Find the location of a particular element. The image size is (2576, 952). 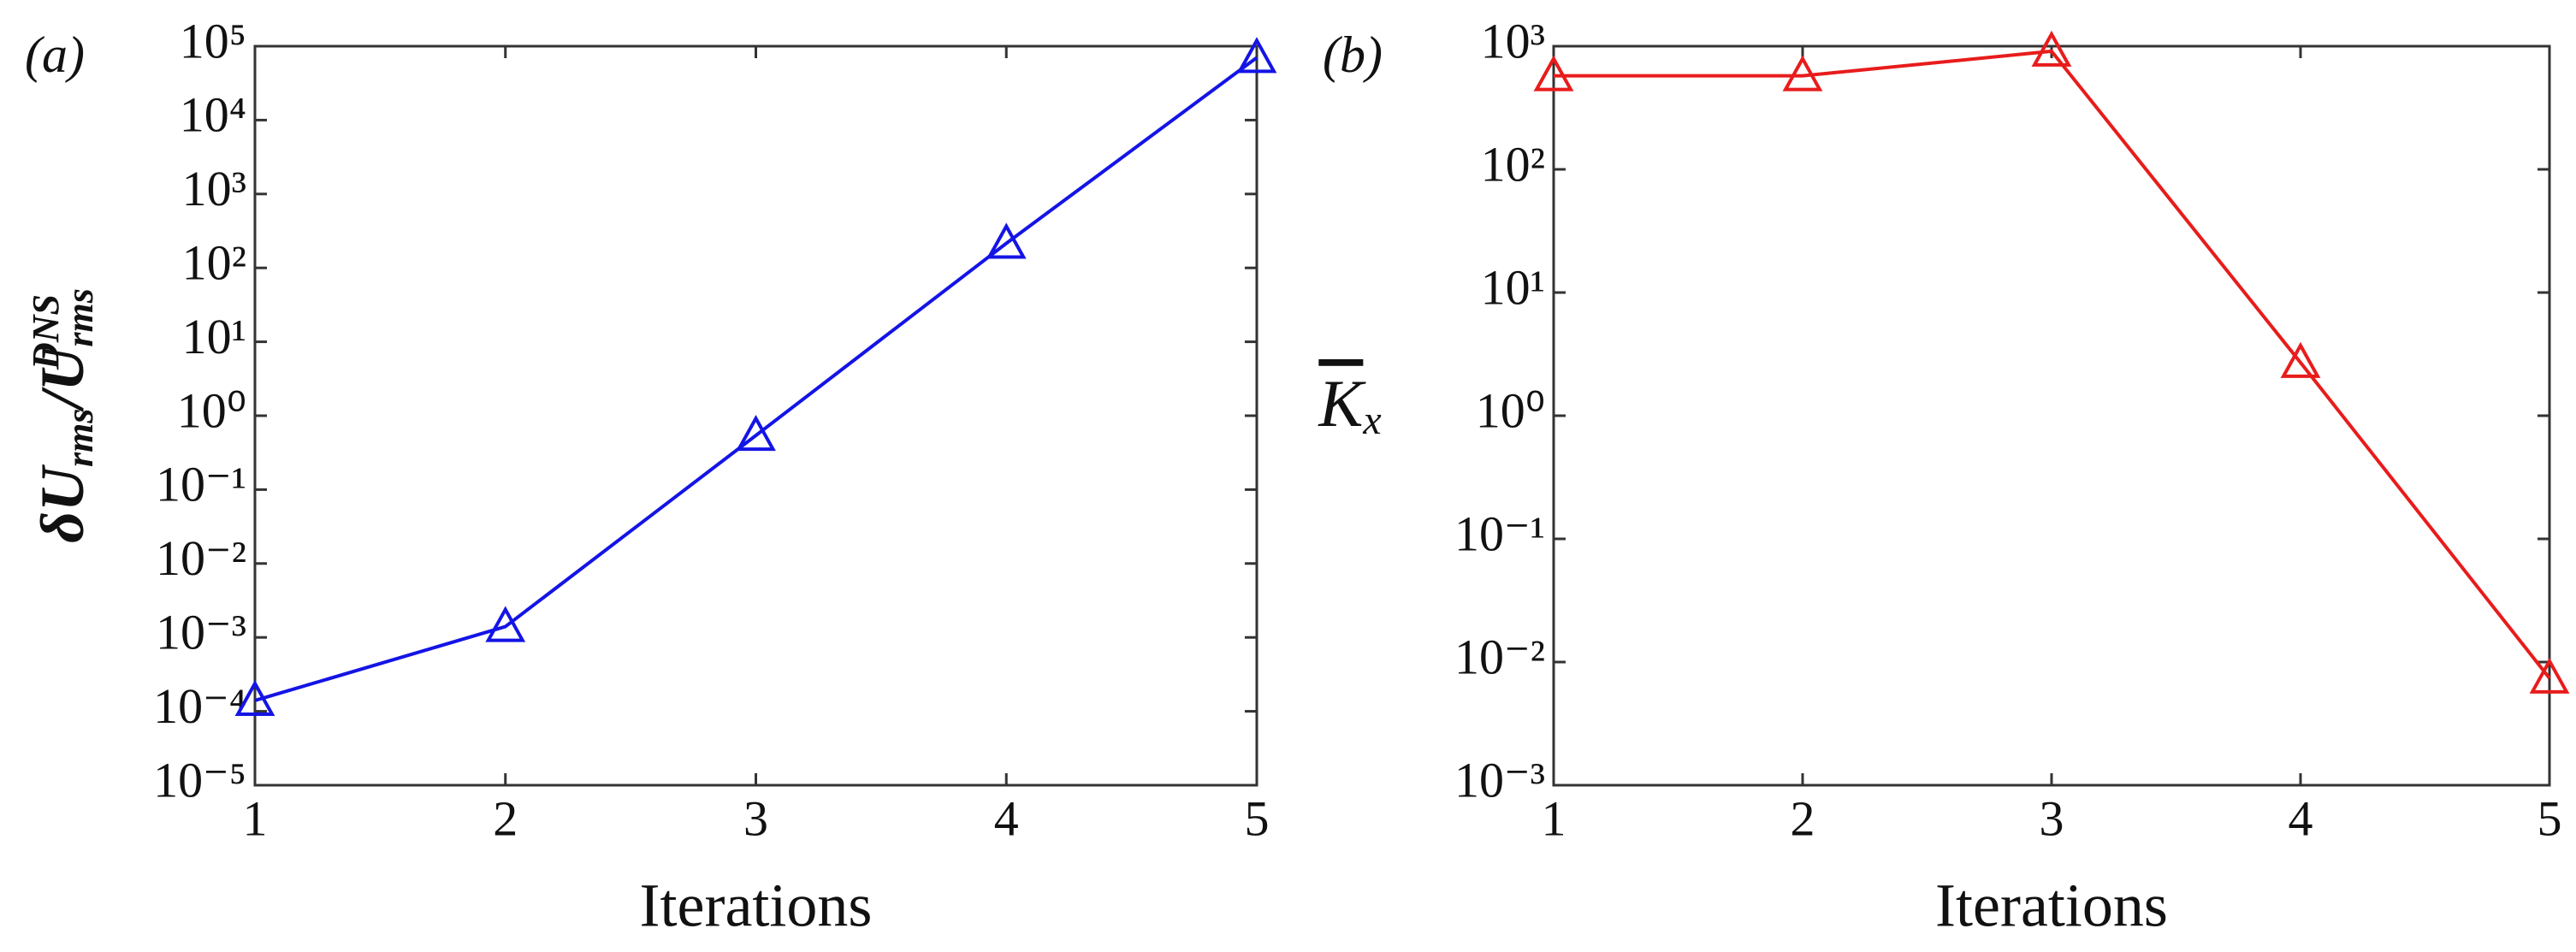

y-axis-title-part: K is located at coordinates (1342, 403).